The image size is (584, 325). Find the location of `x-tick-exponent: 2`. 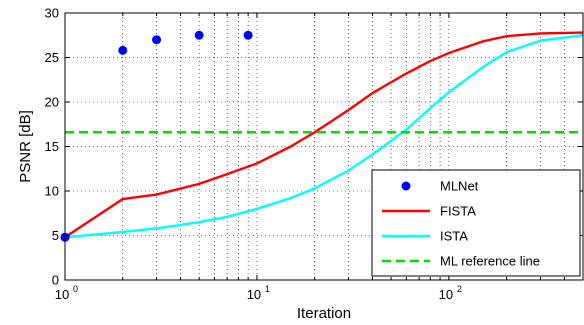

x-tick-exponent: 2 is located at coordinates (459, 289).